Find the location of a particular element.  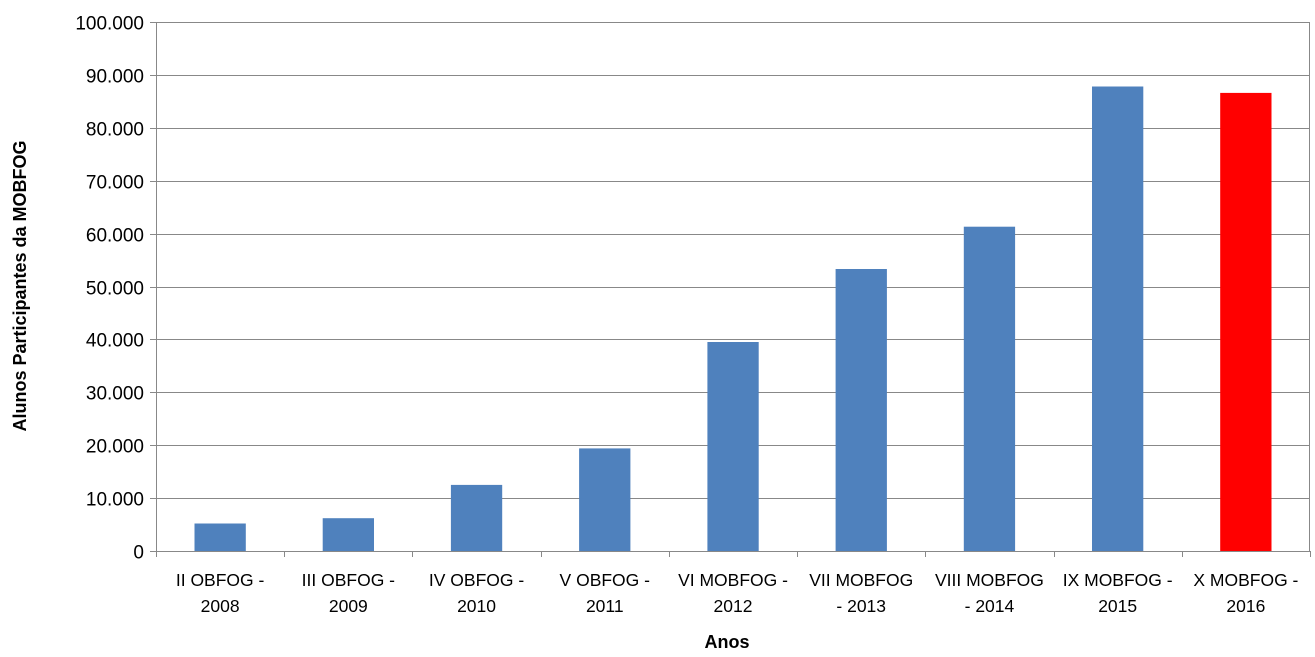

y-tick-label: 60.000 is located at coordinates (115, 236).